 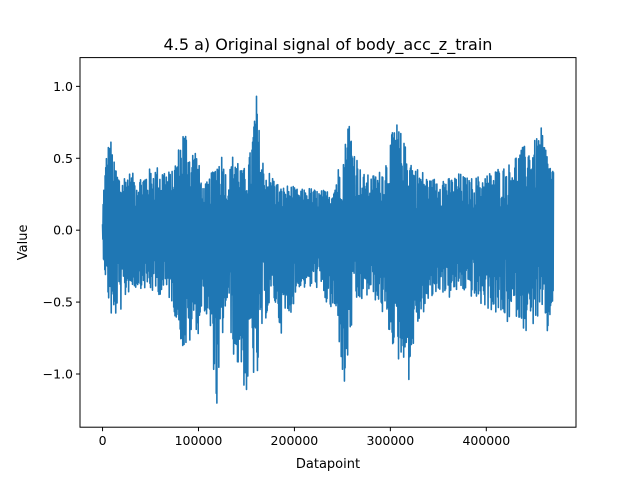 What do you see at coordinates (63, 86) in the screenshot?
I see `y-tick-label: 1.0` at bounding box center [63, 86].